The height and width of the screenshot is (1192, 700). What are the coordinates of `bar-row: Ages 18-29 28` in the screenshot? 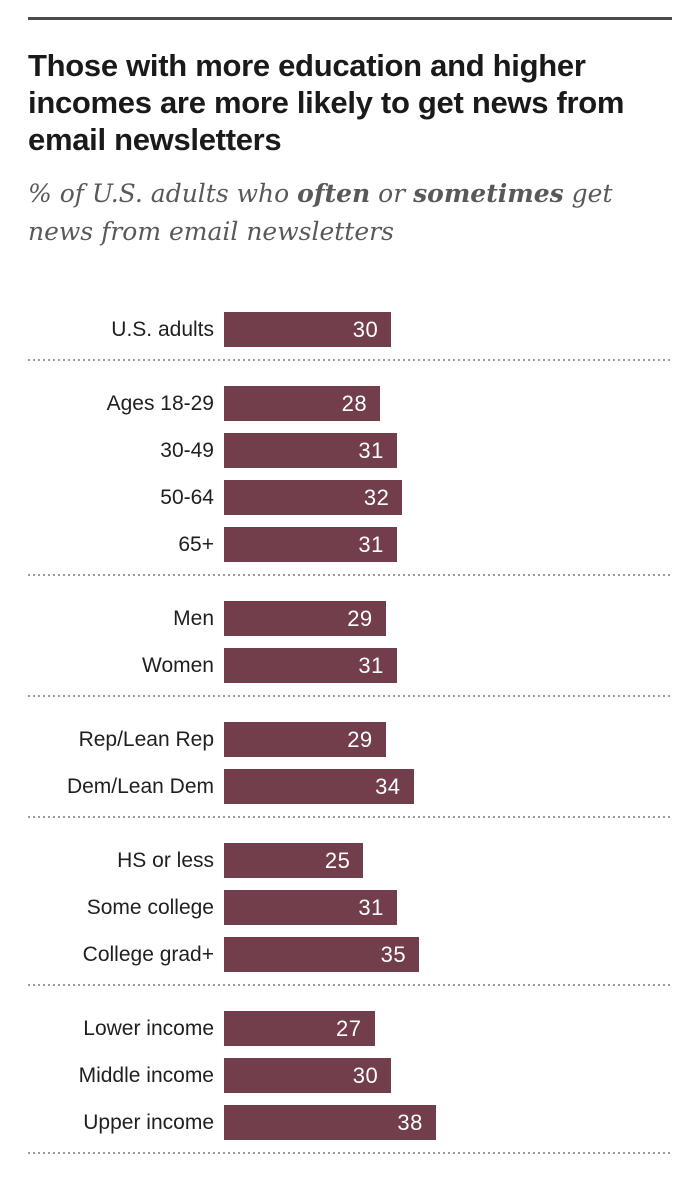 It's located at (350, 404).